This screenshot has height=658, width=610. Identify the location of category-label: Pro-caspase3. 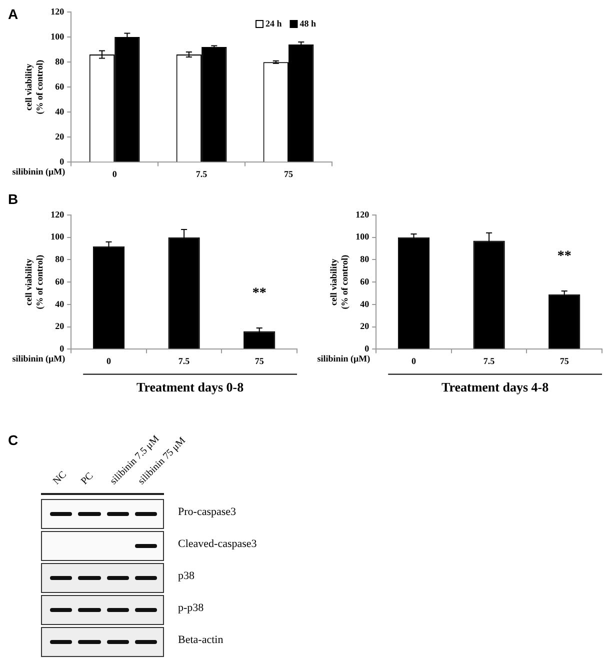
(207, 512).